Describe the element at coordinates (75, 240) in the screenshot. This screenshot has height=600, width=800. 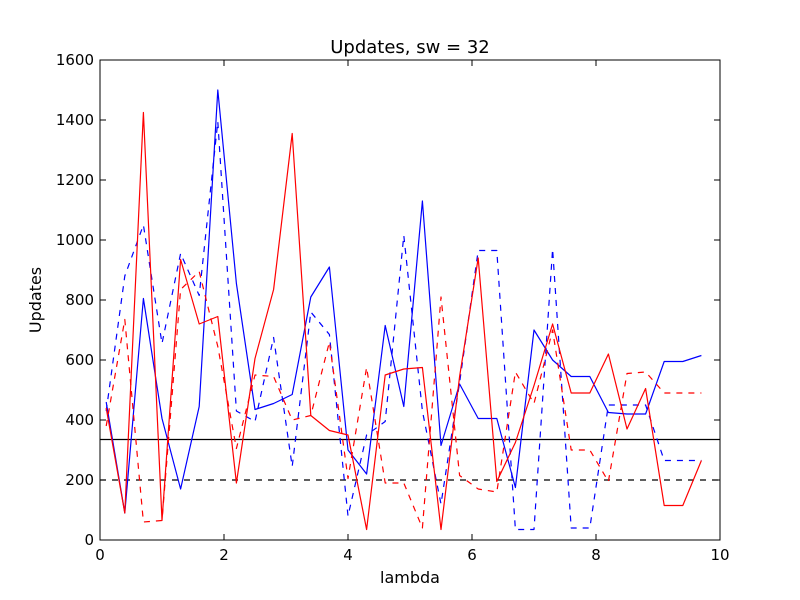
I see `y-tick-label: 1000` at that location.